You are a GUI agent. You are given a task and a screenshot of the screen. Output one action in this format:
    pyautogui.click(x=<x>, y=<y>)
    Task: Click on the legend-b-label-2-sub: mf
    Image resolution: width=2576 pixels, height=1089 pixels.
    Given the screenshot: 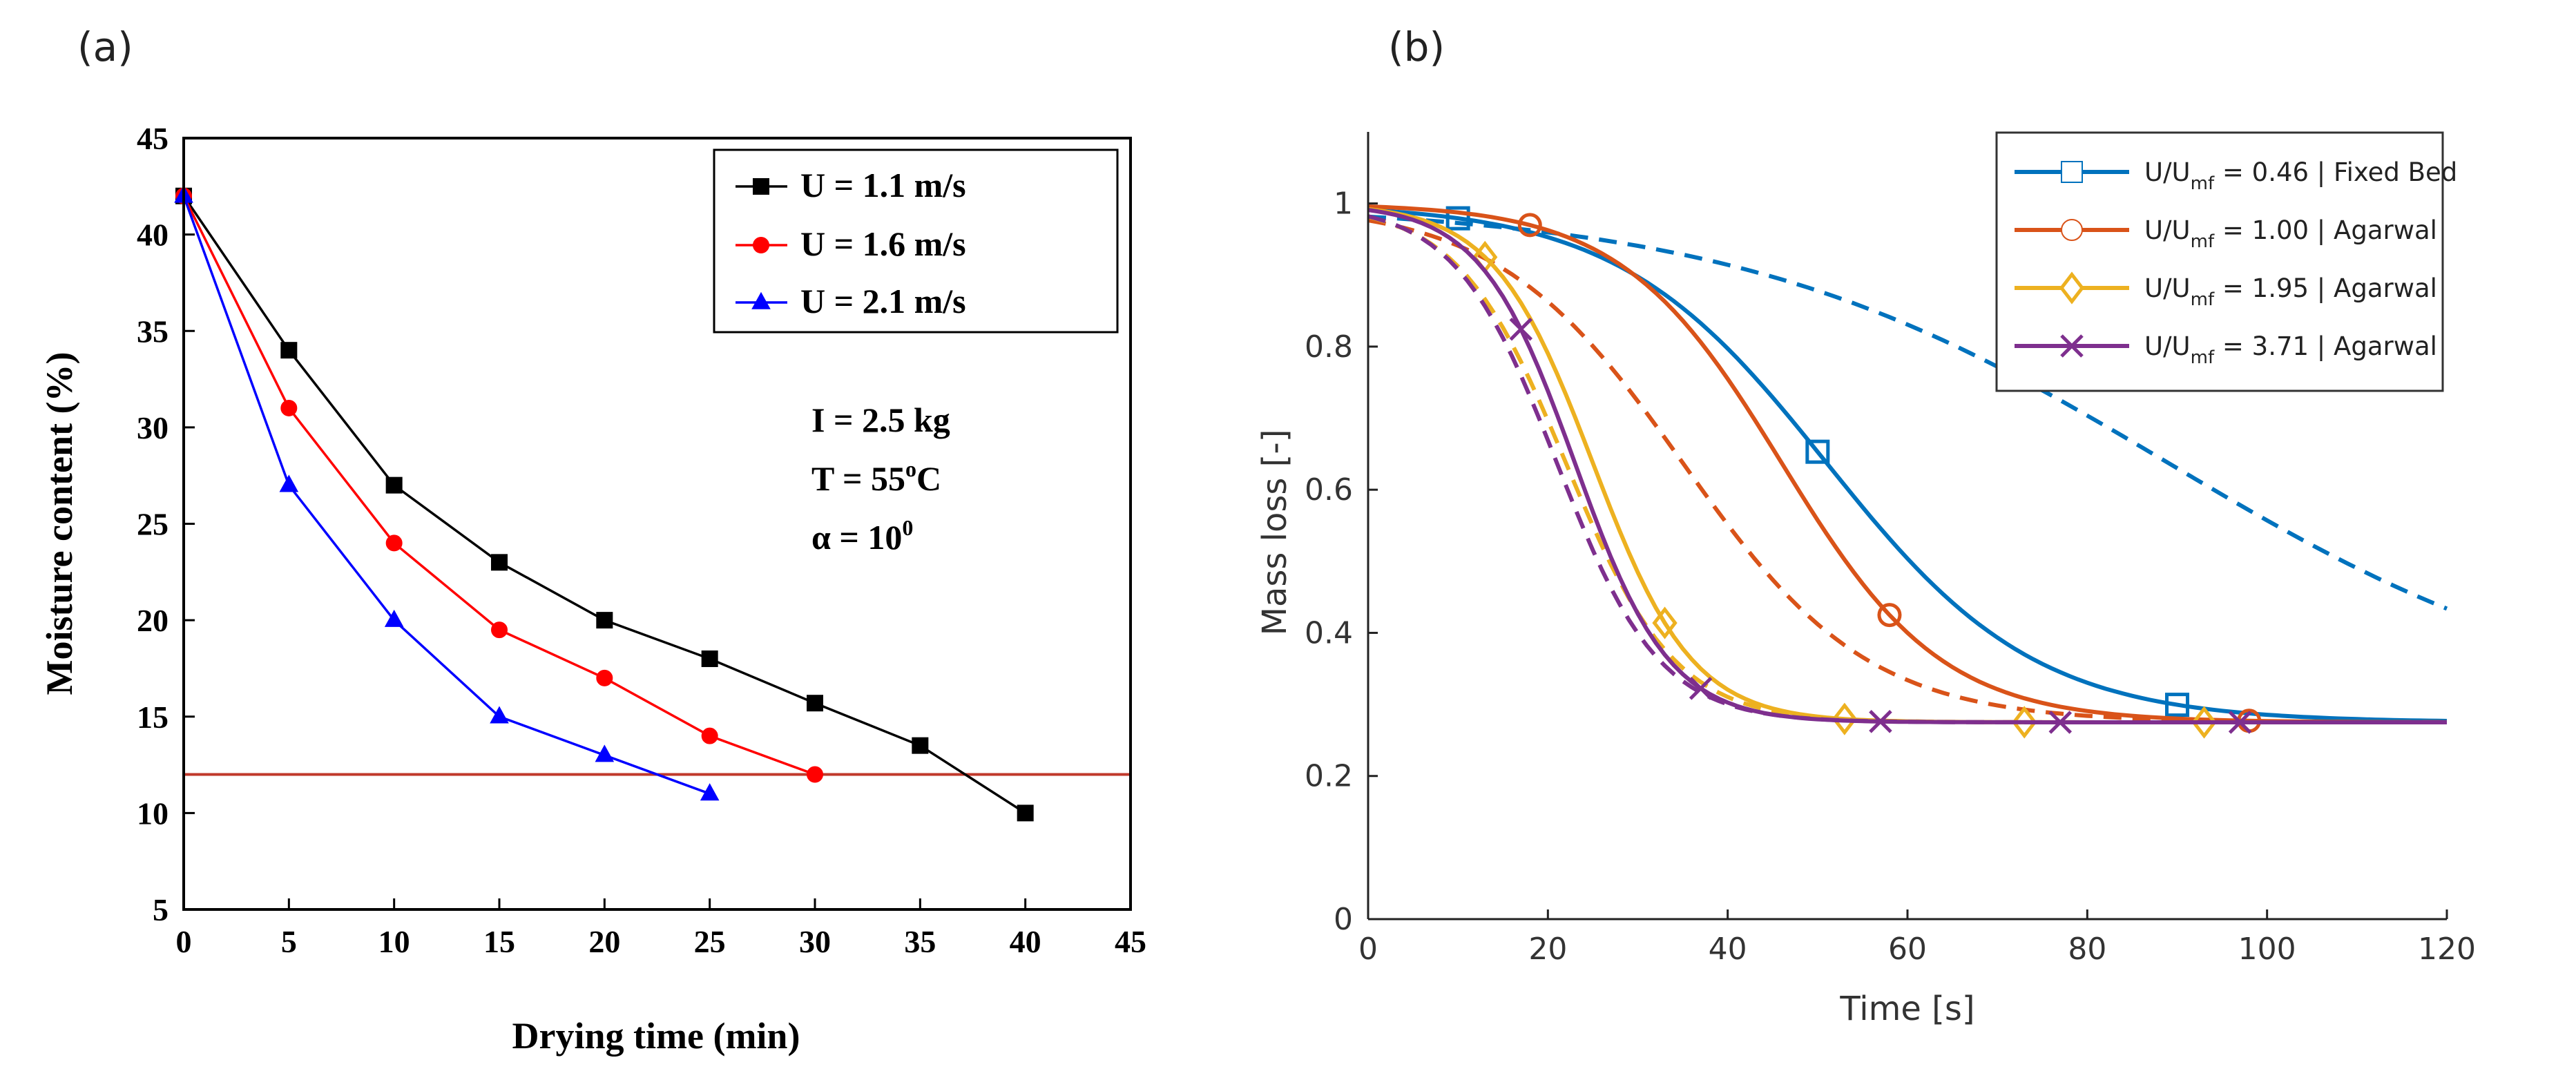 What is the action you would take?
    pyautogui.click(x=2203, y=299)
    